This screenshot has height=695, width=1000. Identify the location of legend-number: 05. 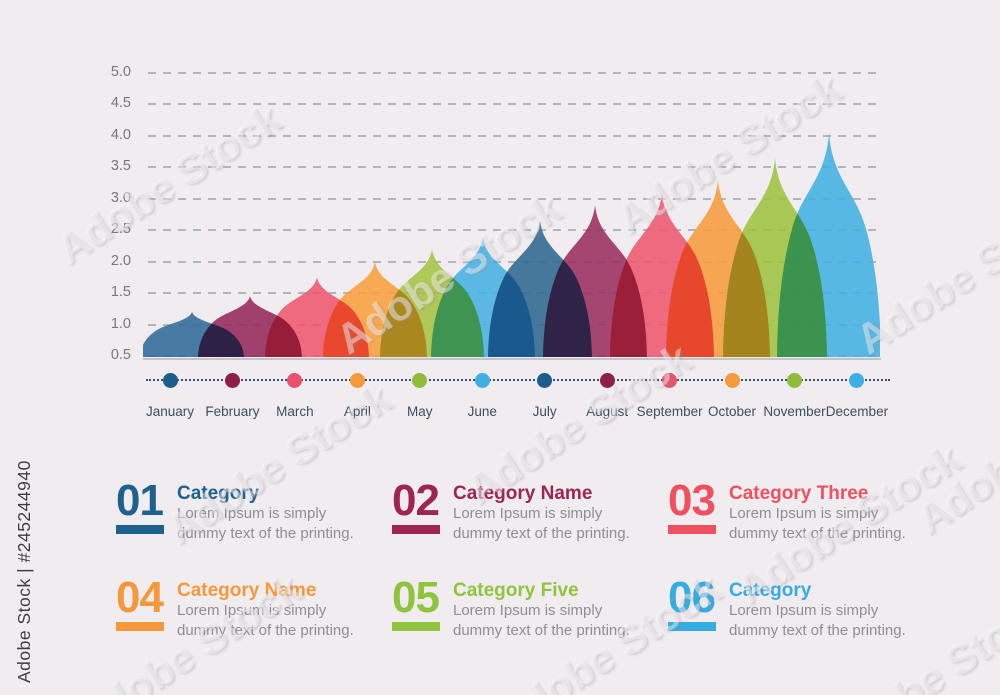
(416, 597).